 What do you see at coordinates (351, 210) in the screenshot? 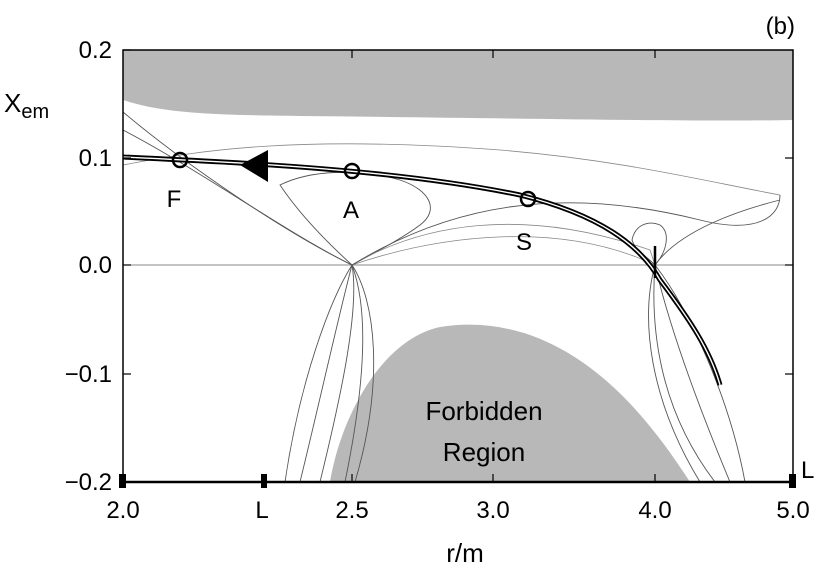
I see `point-label-a: A` at bounding box center [351, 210].